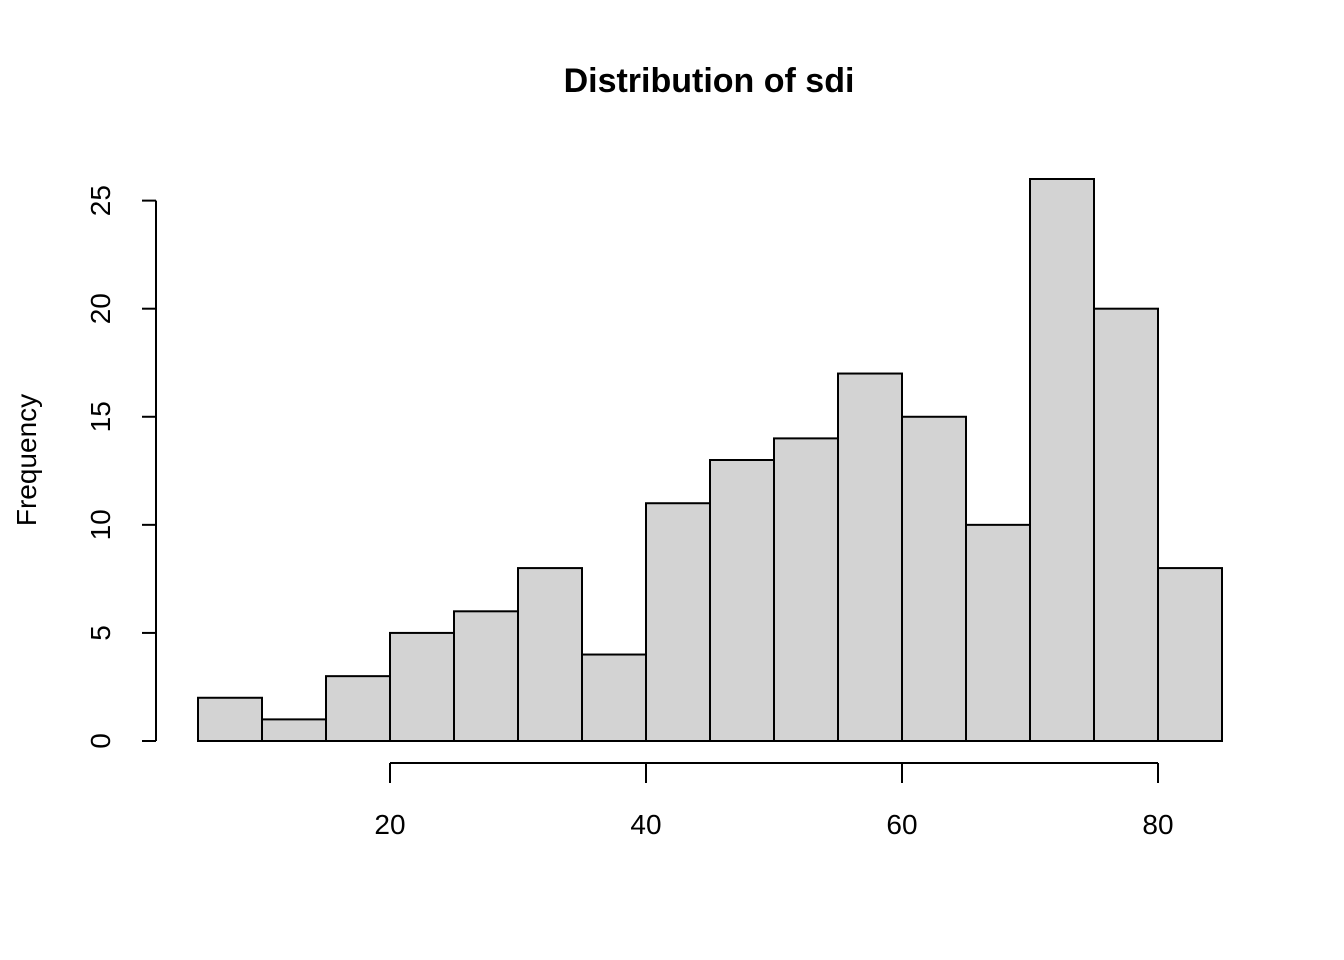  Describe the element at coordinates (100, 308) in the screenshot. I see `y-tick-label-4: 20` at that location.